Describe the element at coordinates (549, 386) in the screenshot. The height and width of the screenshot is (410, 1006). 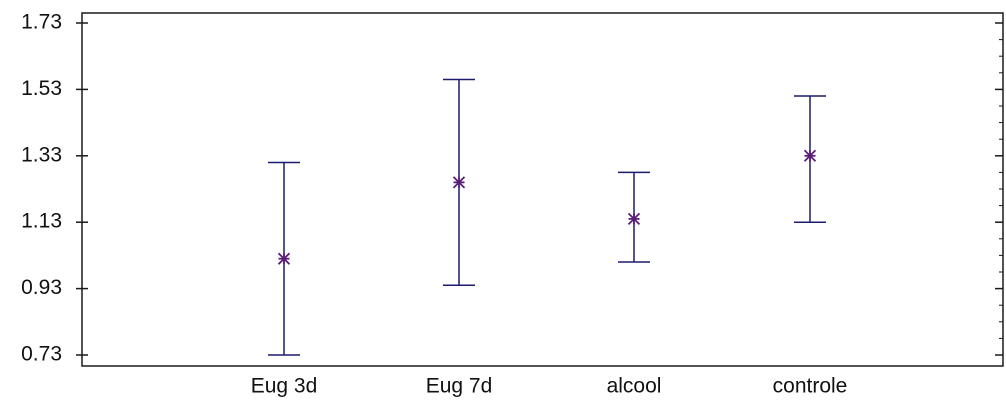
I see `x-axis: Eug 3d Eug 7d alcool controle` at that location.